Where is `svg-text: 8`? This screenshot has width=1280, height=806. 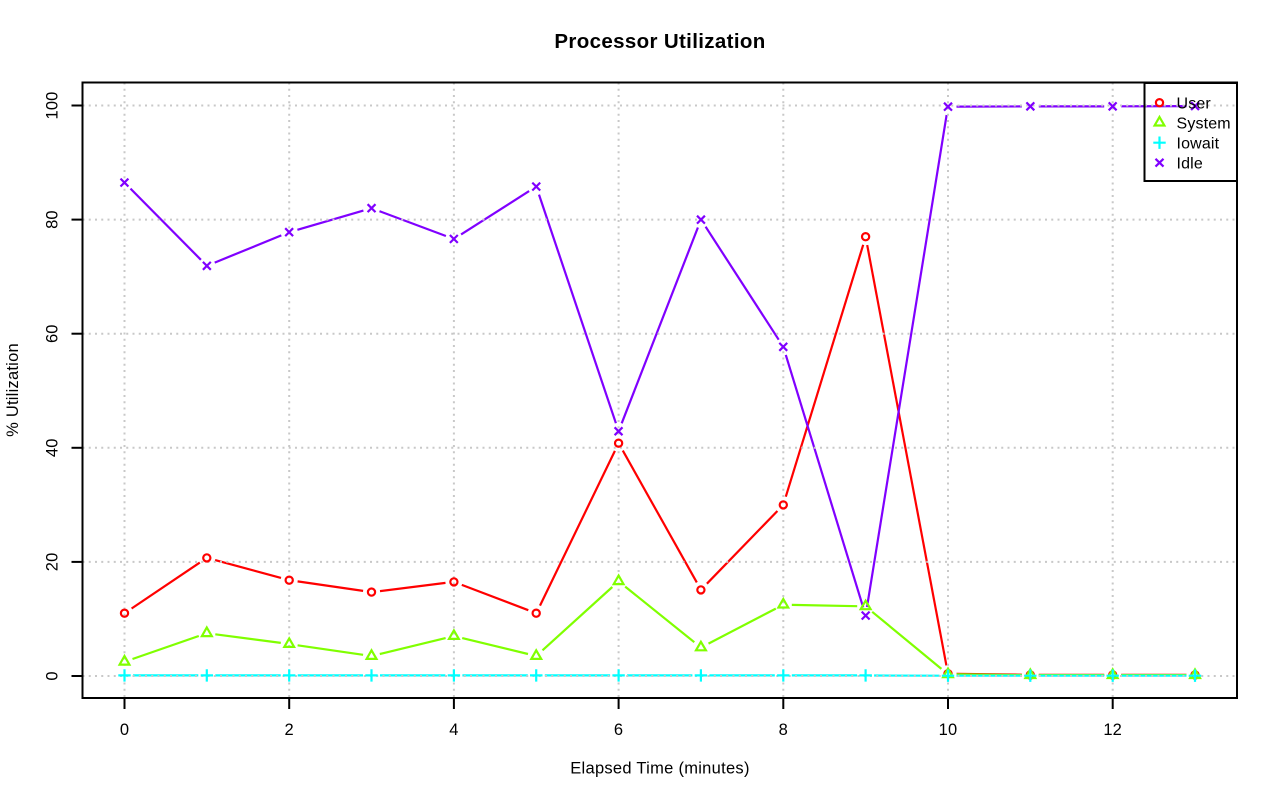 svg-text: 8 is located at coordinates (783, 730).